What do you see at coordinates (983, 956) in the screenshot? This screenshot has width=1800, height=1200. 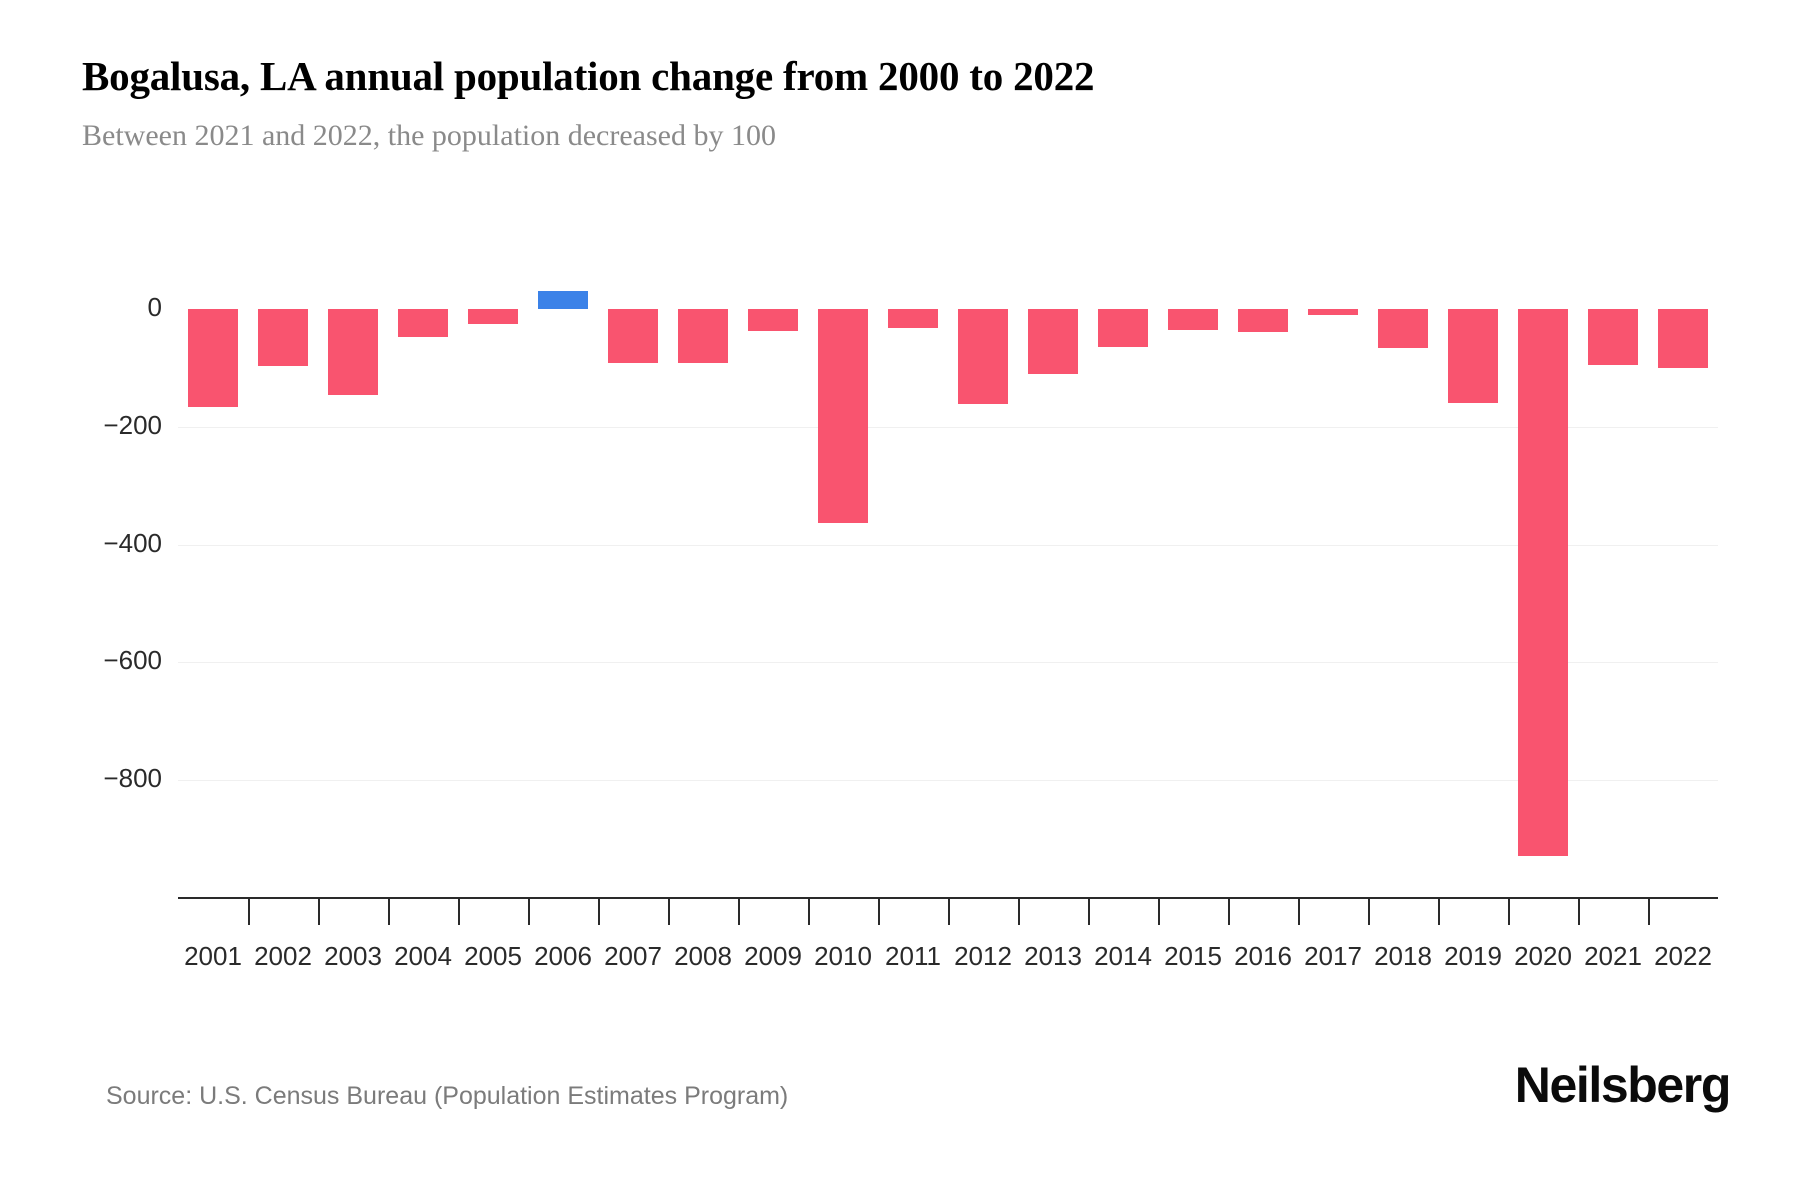 I see `x-axis-tick-label: 2012` at bounding box center [983, 956].